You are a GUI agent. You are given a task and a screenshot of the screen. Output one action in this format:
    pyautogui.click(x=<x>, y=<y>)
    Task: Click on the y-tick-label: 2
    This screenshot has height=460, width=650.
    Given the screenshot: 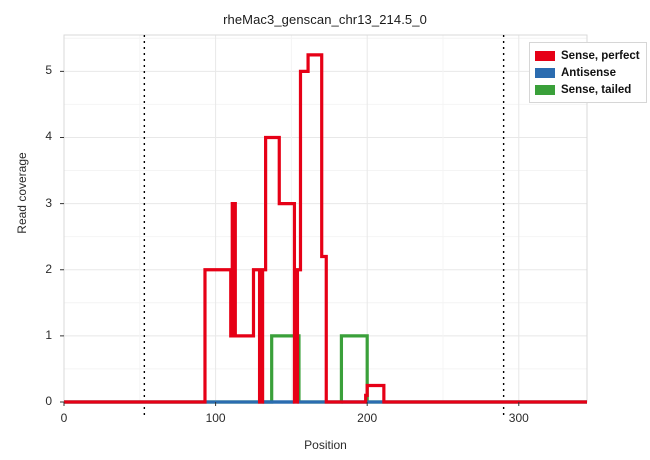 What is the action you would take?
    pyautogui.click(x=48, y=268)
    